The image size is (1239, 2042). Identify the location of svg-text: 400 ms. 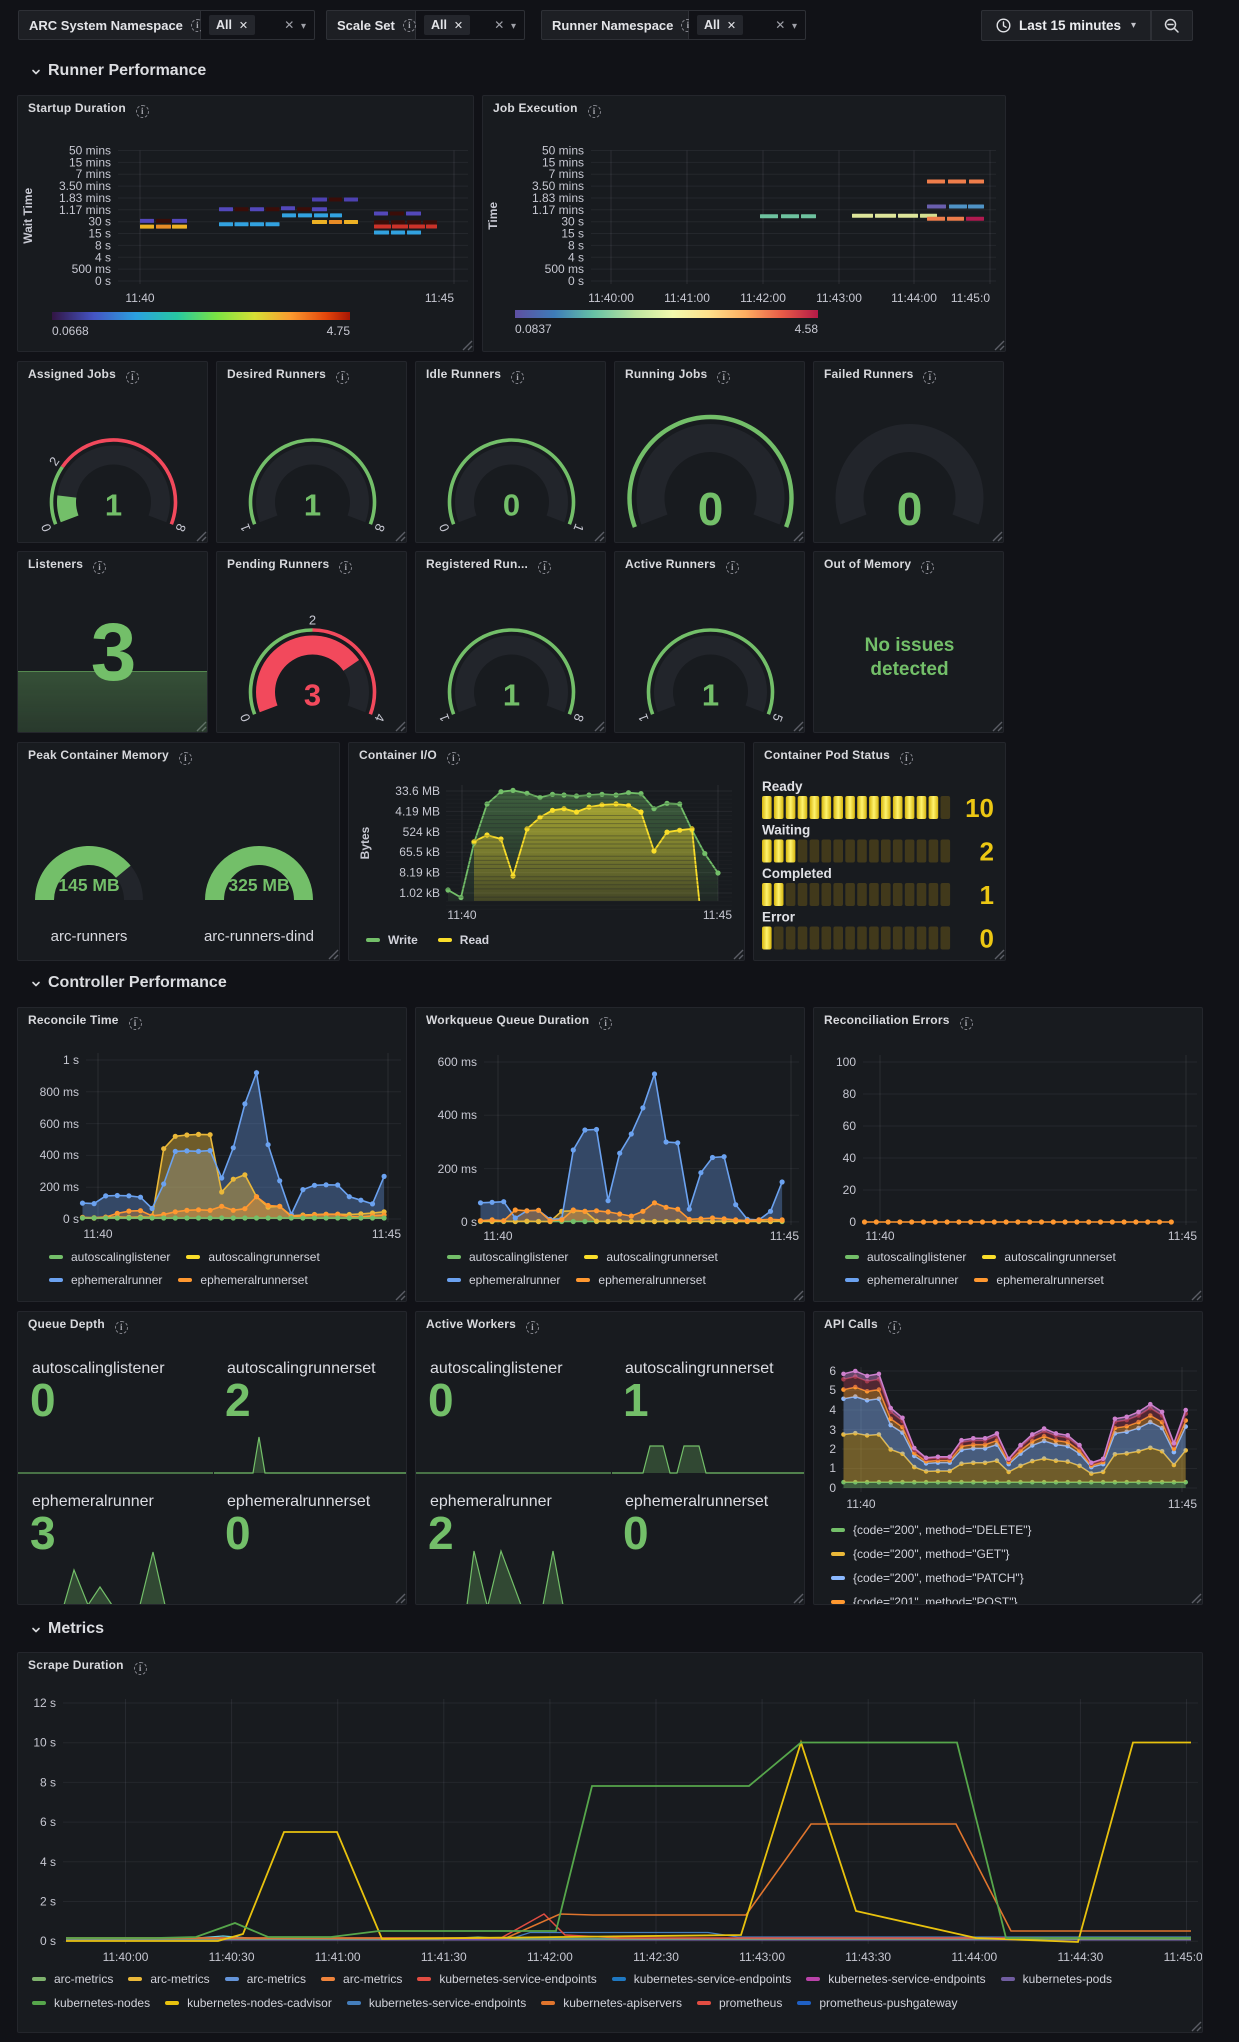
(59, 1155).